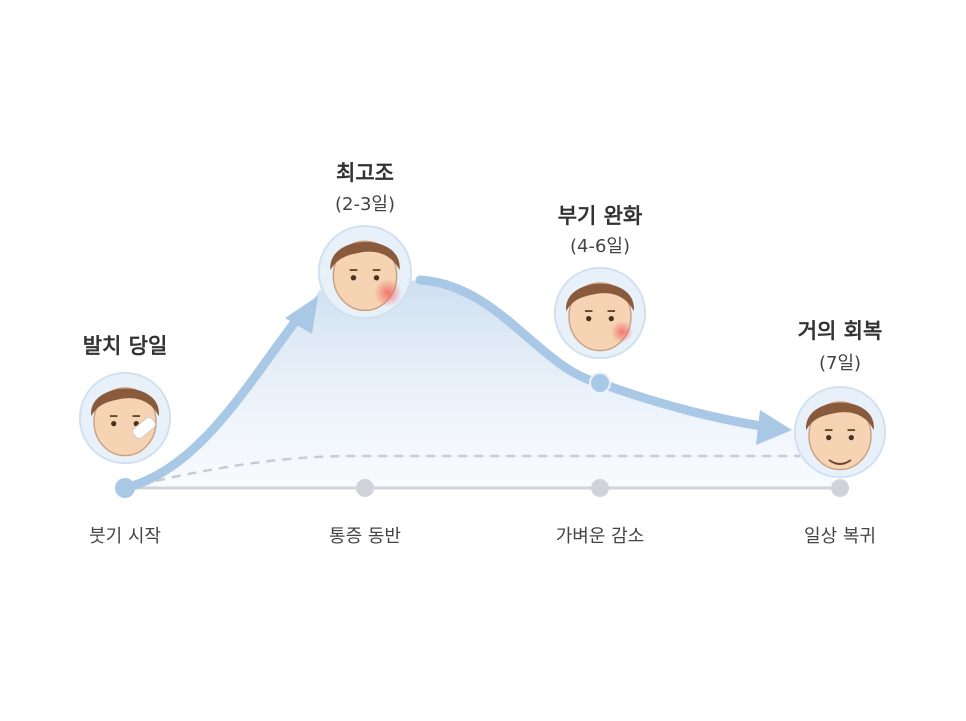 The image size is (966, 721). What do you see at coordinates (840, 462) in the screenshot?
I see `smile` at bounding box center [840, 462].